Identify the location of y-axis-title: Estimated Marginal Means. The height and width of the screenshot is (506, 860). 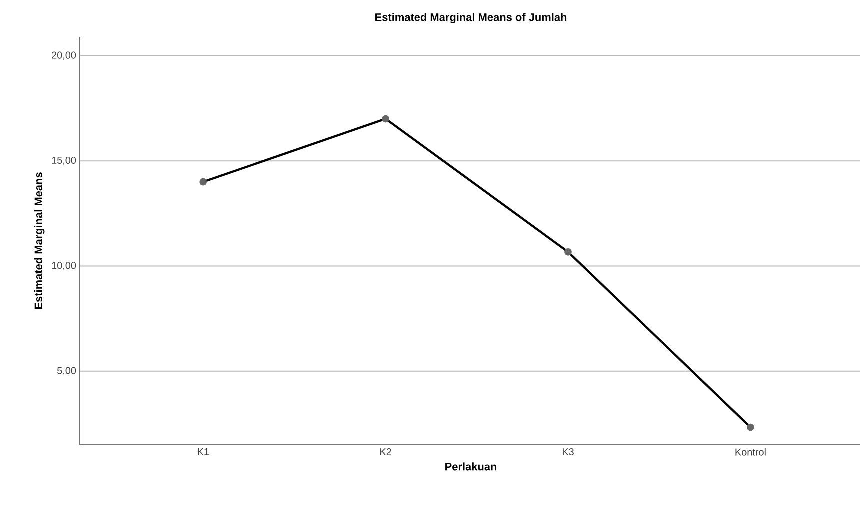
(39, 241).